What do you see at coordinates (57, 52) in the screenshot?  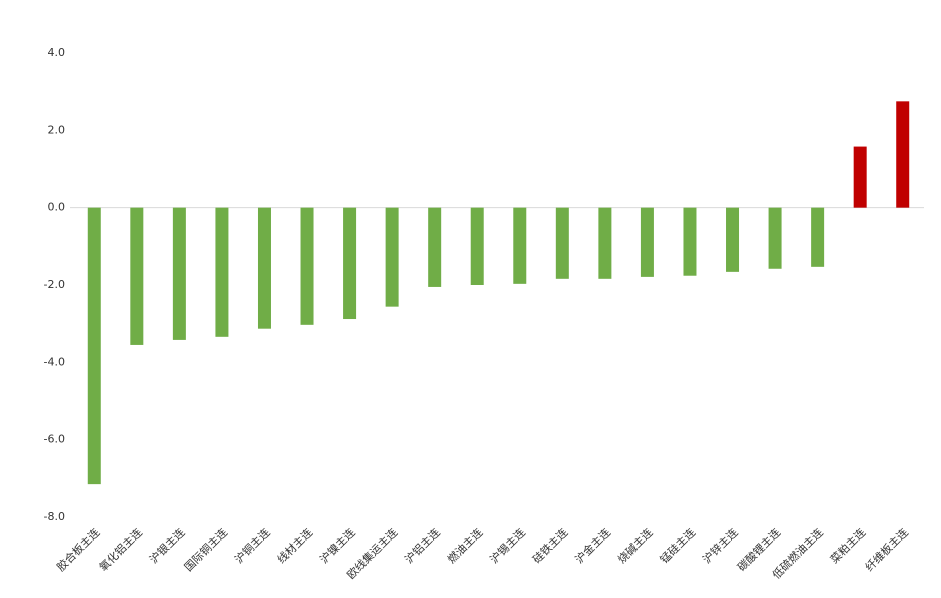 I see `y-tick-label: 4.0` at bounding box center [57, 52].